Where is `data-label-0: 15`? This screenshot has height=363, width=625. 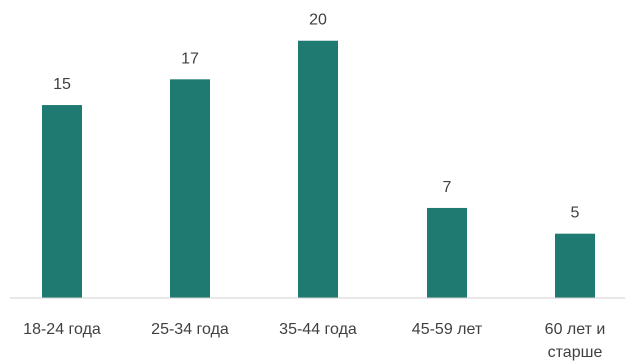 data-label-0: 15 is located at coordinates (62, 84).